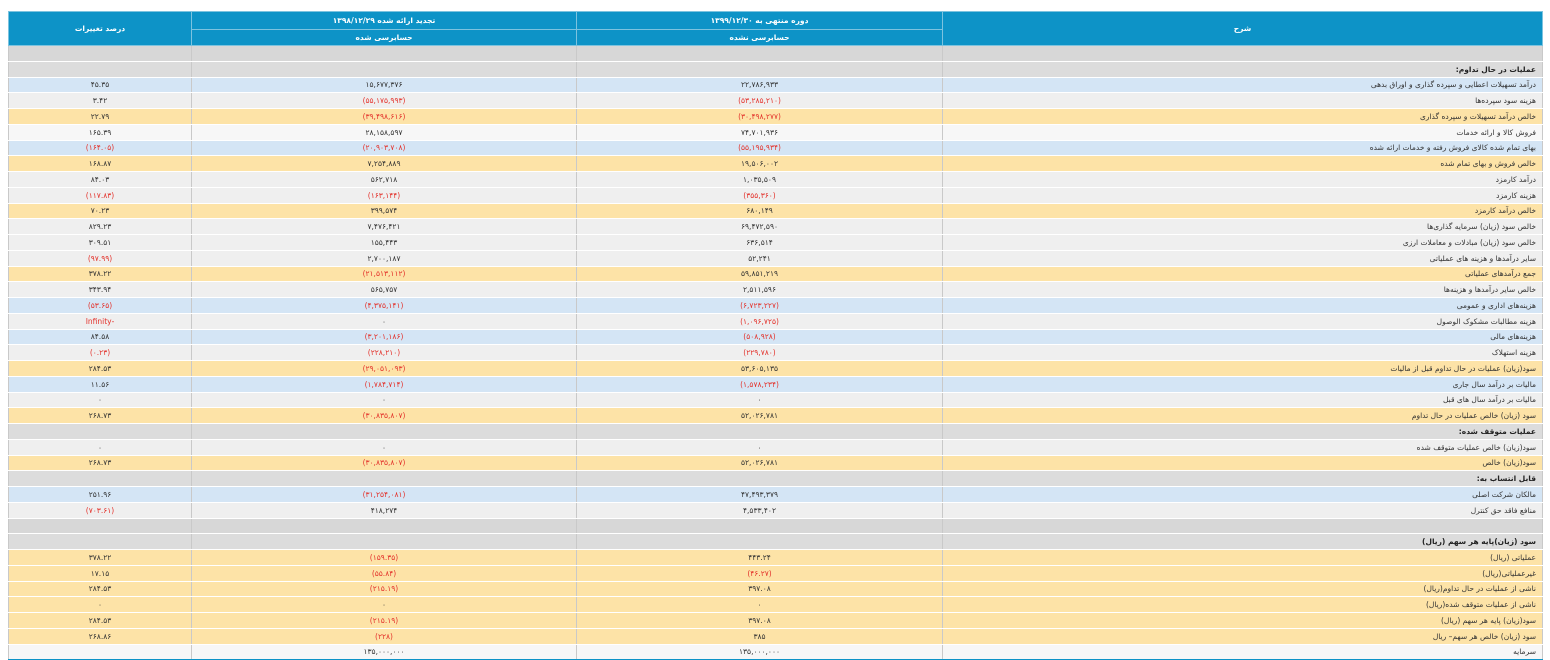 The width and height of the screenshot is (1550, 660). I want to click on row-label: خالص سایر درآمدها و هزینه‌ها, so click(1242, 289).